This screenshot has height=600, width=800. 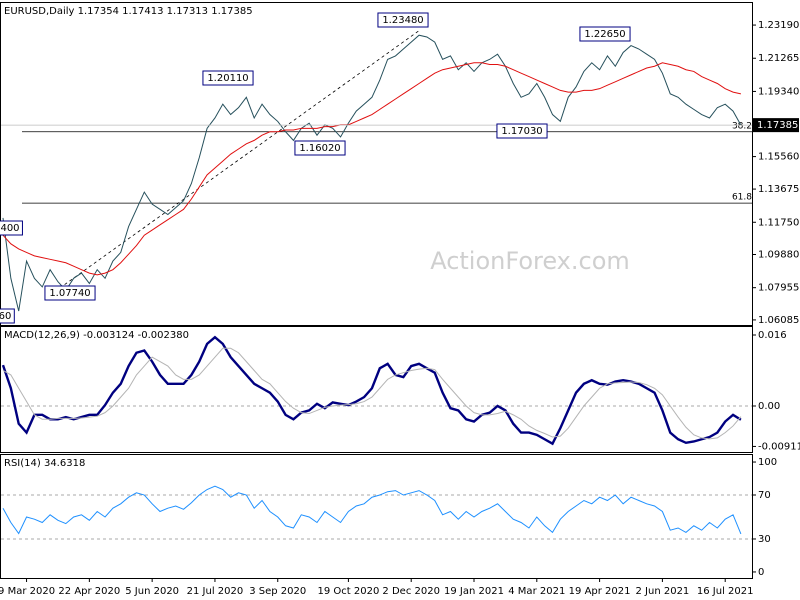 What do you see at coordinates (764, 539) in the screenshot?
I see `y-tick-label: 30` at bounding box center [764, 539].